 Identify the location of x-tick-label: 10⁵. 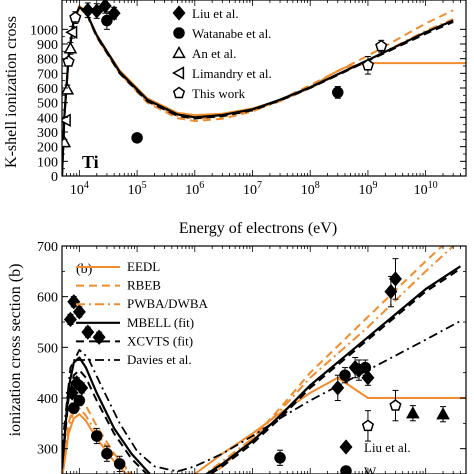
(137, 189).